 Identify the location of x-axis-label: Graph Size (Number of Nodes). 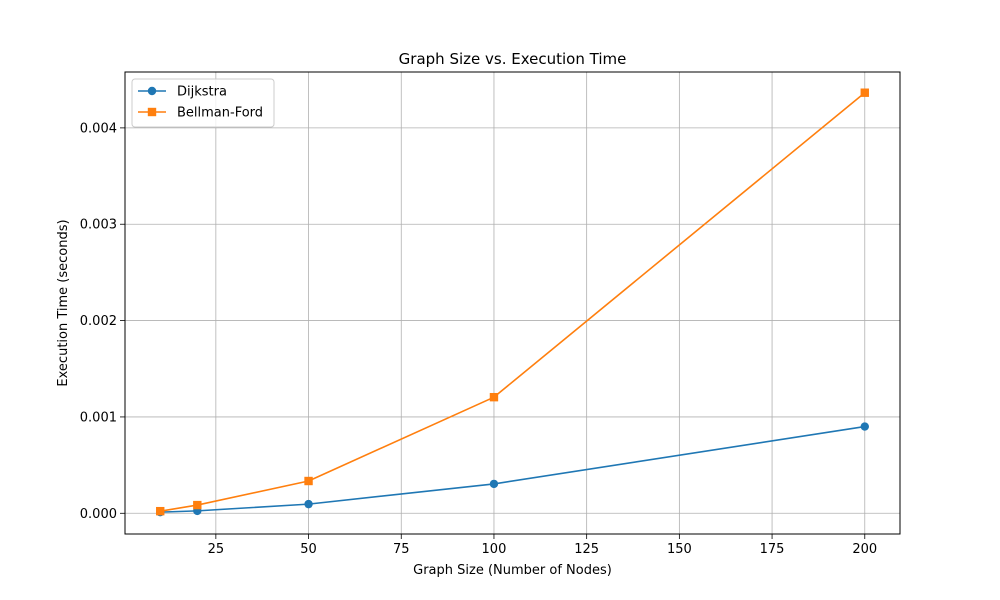
(512, 570).